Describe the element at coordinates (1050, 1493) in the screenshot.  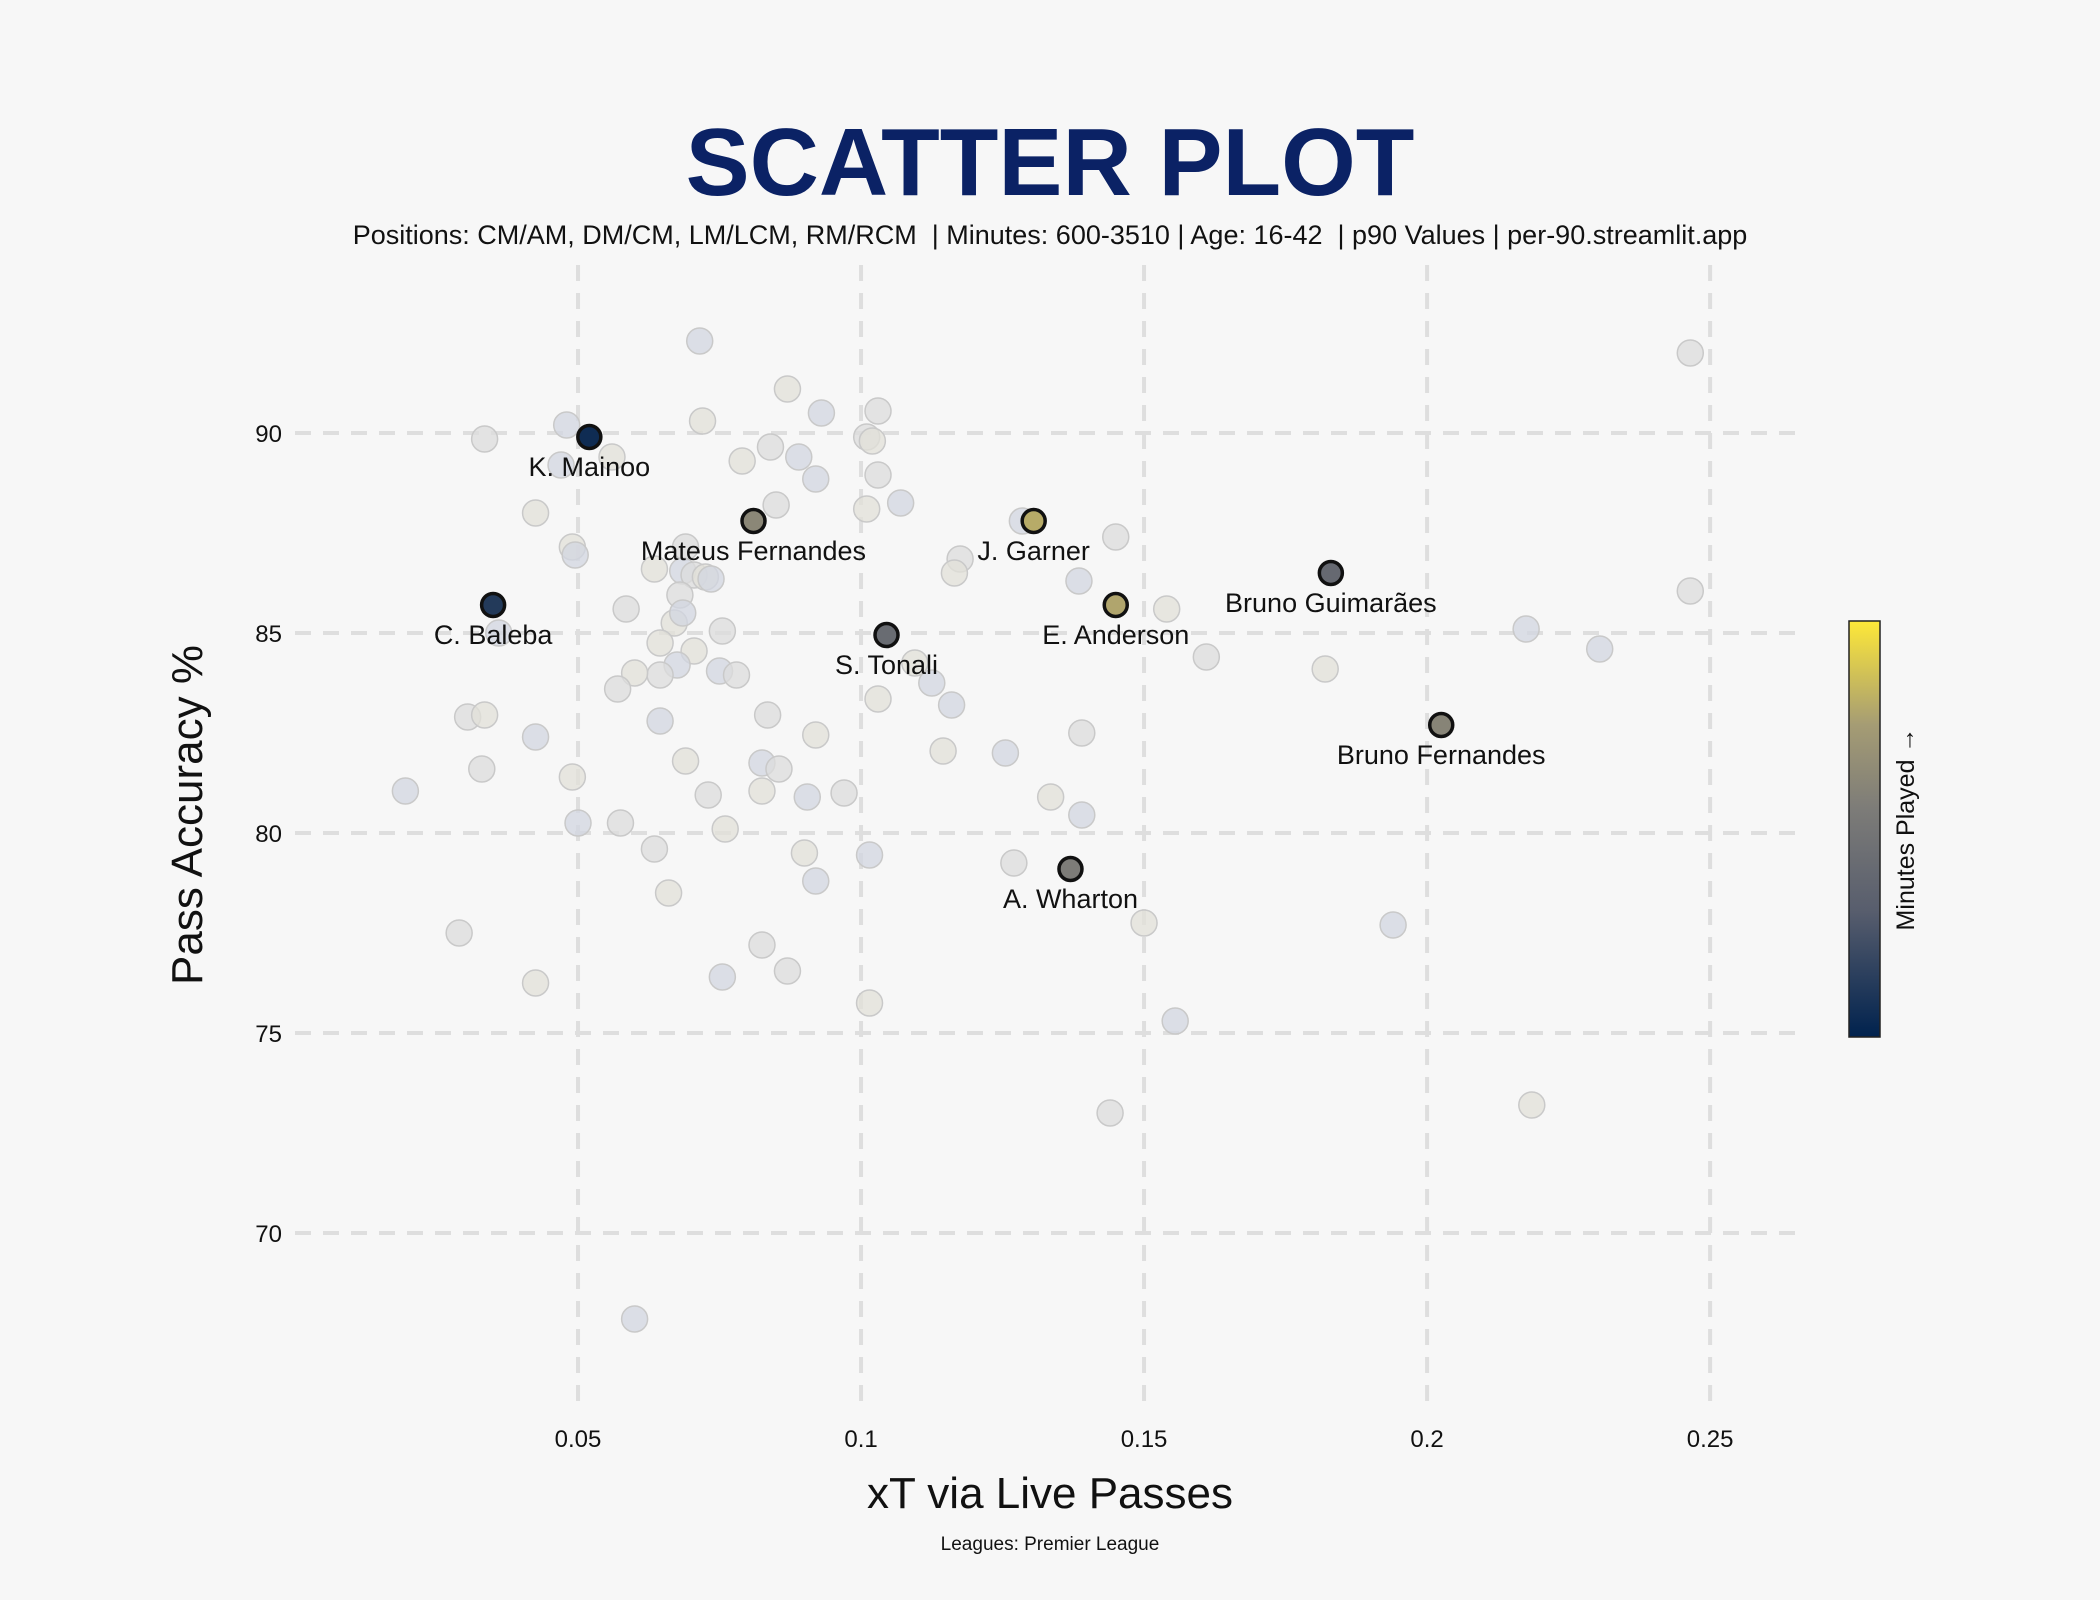
I see `x-axis-label: xT via Live Passes` at that location.